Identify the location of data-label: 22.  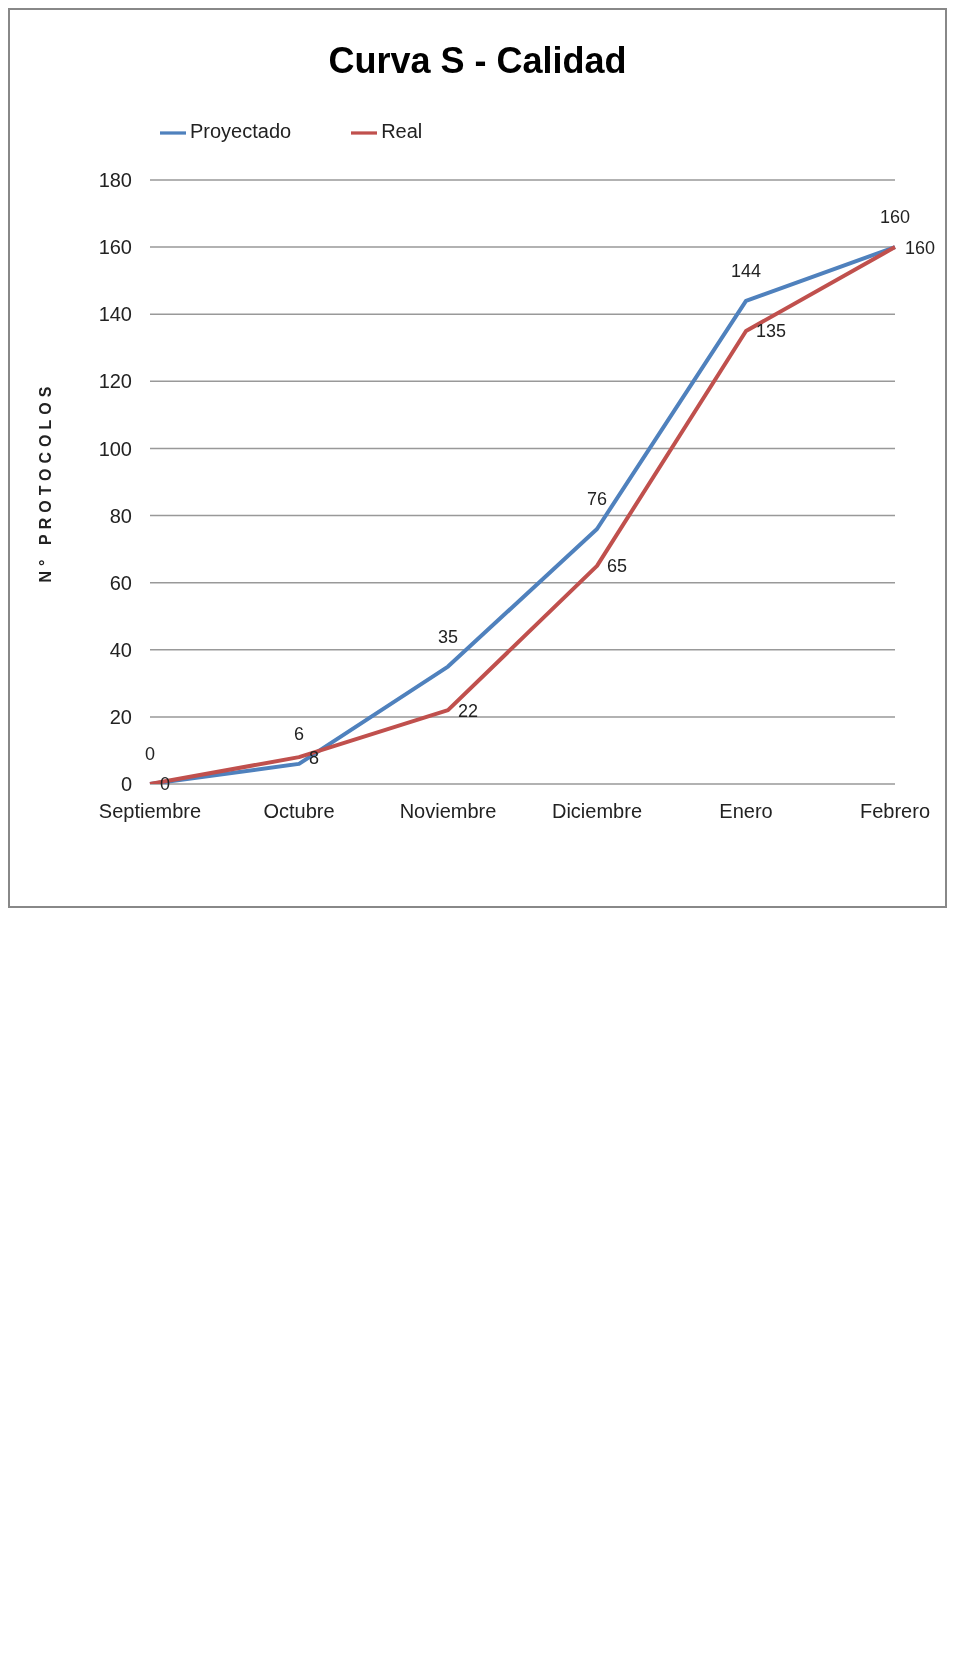
(468, 710).